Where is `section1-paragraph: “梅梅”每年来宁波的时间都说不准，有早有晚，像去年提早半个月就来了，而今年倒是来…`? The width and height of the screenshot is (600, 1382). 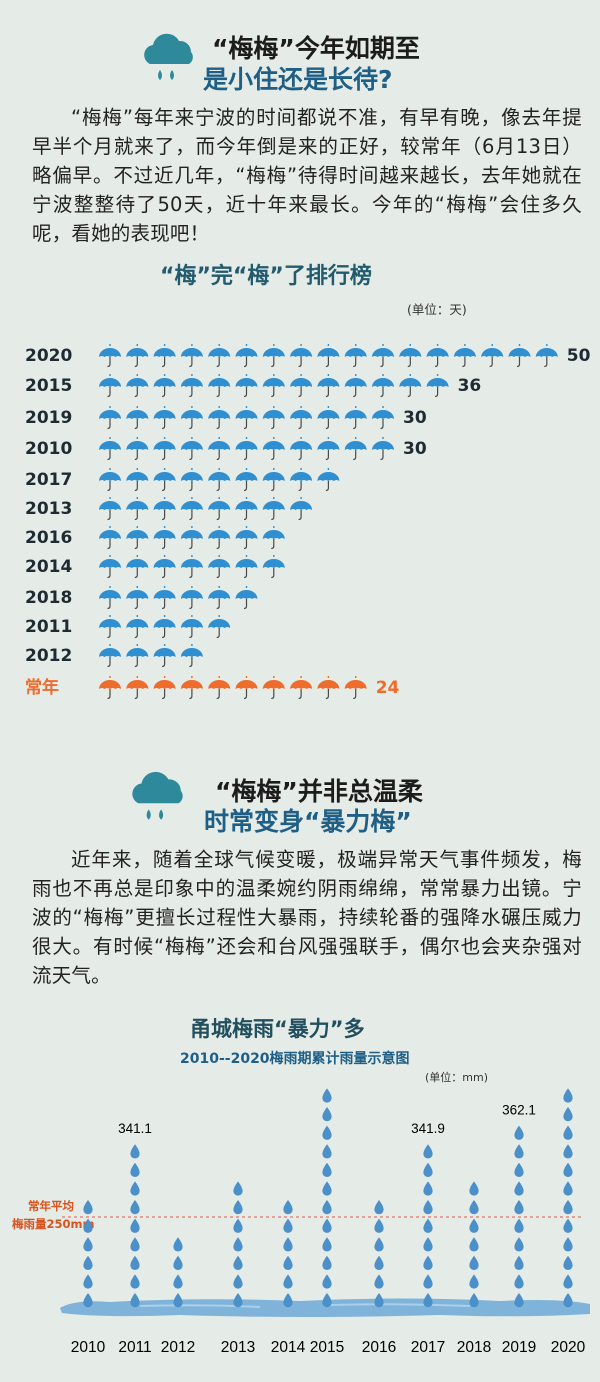 section1-paragraph: “梅梅”每年来宁波的时间都说不准，有早有晚，像去年提早半个月就来了，而今年倒是来… is located at coordinates (307, 175).